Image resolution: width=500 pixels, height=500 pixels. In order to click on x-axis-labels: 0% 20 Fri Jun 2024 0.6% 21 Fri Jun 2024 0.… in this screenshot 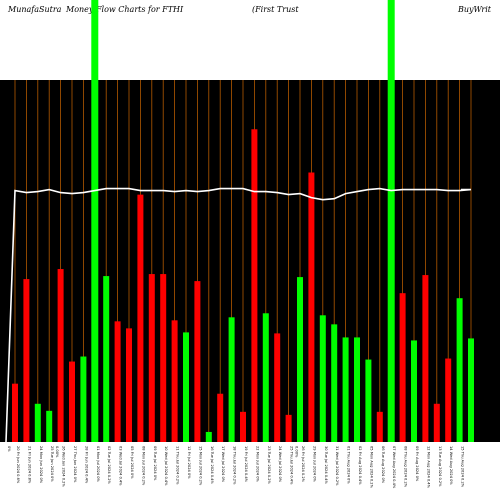, I will do `click(236, 467)`.